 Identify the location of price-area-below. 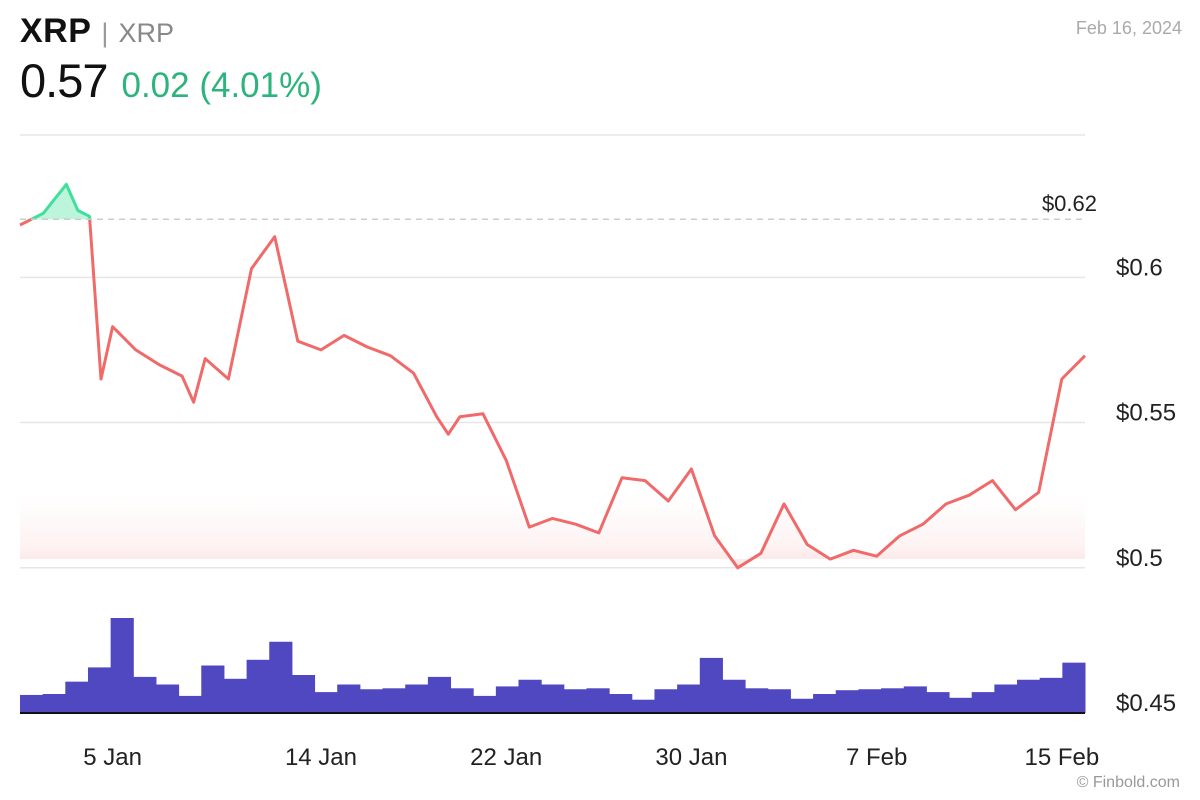
(552, 531).